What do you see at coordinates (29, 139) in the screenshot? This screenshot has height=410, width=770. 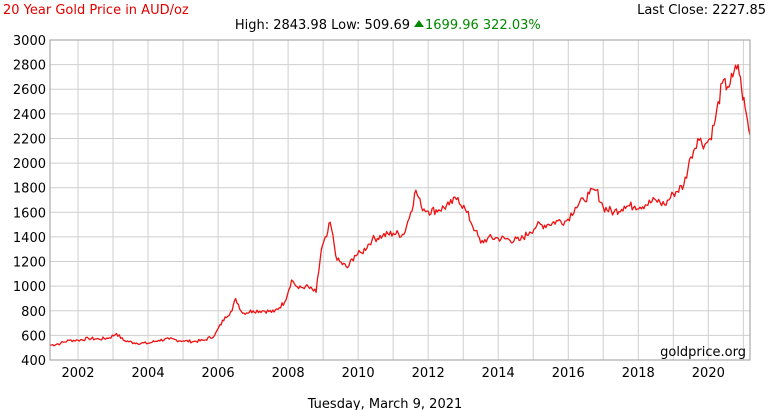 I see `y-tick-label: 2200` at bounding box center [29, 139].